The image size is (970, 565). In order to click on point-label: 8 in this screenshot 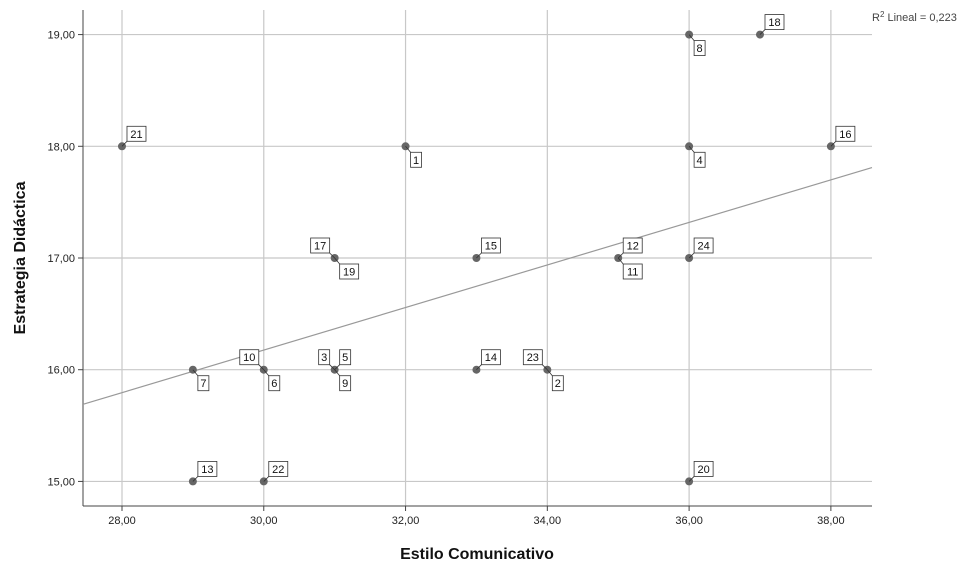, I will do `click(700, 49)`.